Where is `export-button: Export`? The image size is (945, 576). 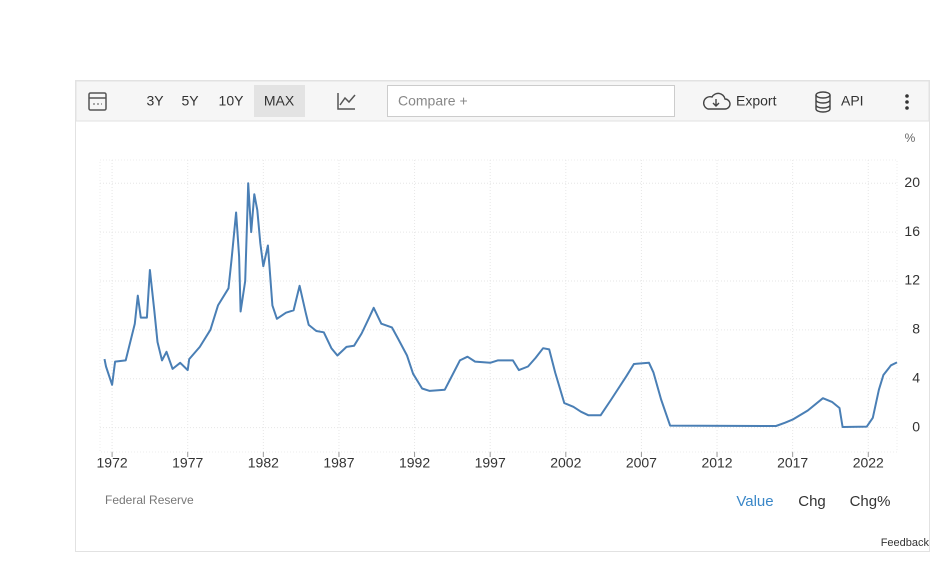 export-button: Export is located at coordinates (739, 101).